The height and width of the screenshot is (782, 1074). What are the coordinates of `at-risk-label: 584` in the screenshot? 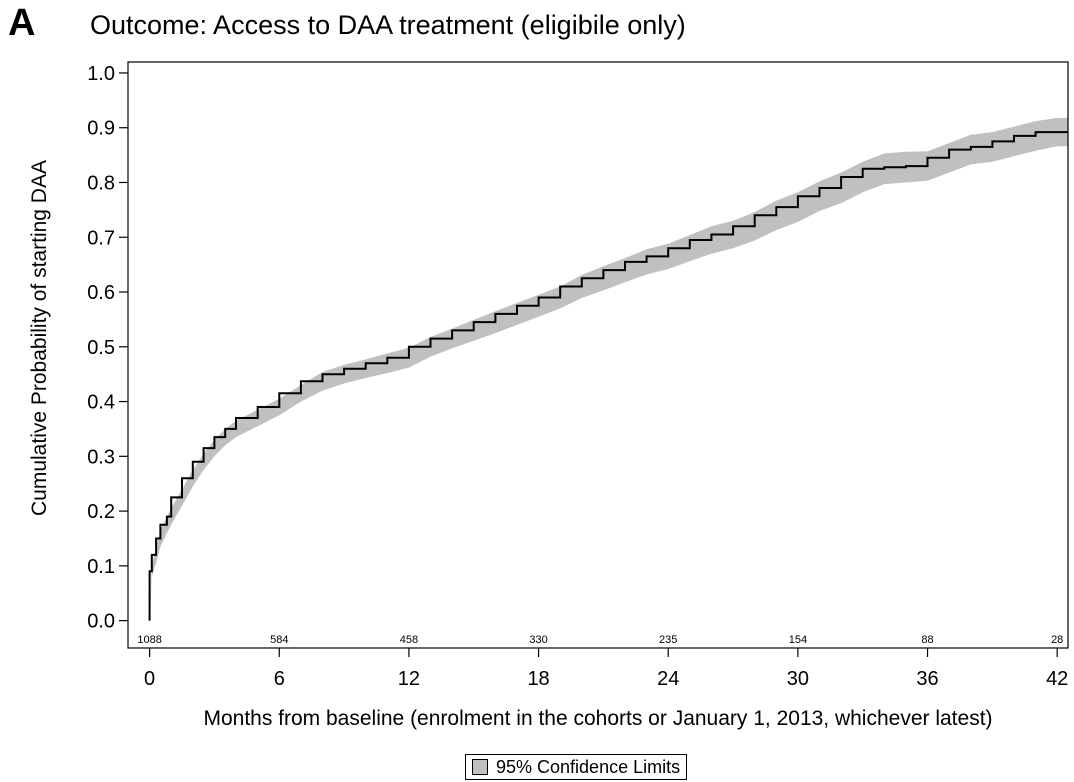 It's located at (279, 640).